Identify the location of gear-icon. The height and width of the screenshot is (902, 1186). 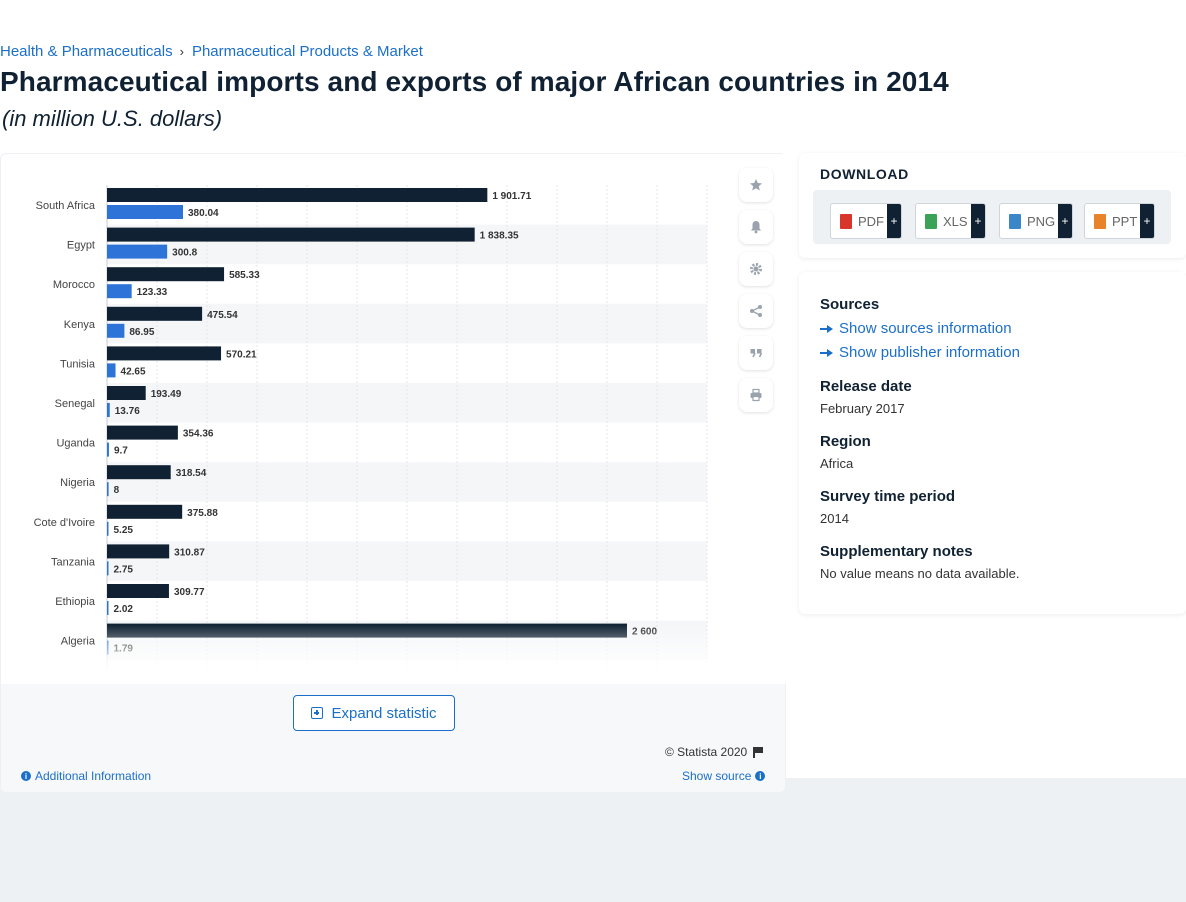
(756, 269).